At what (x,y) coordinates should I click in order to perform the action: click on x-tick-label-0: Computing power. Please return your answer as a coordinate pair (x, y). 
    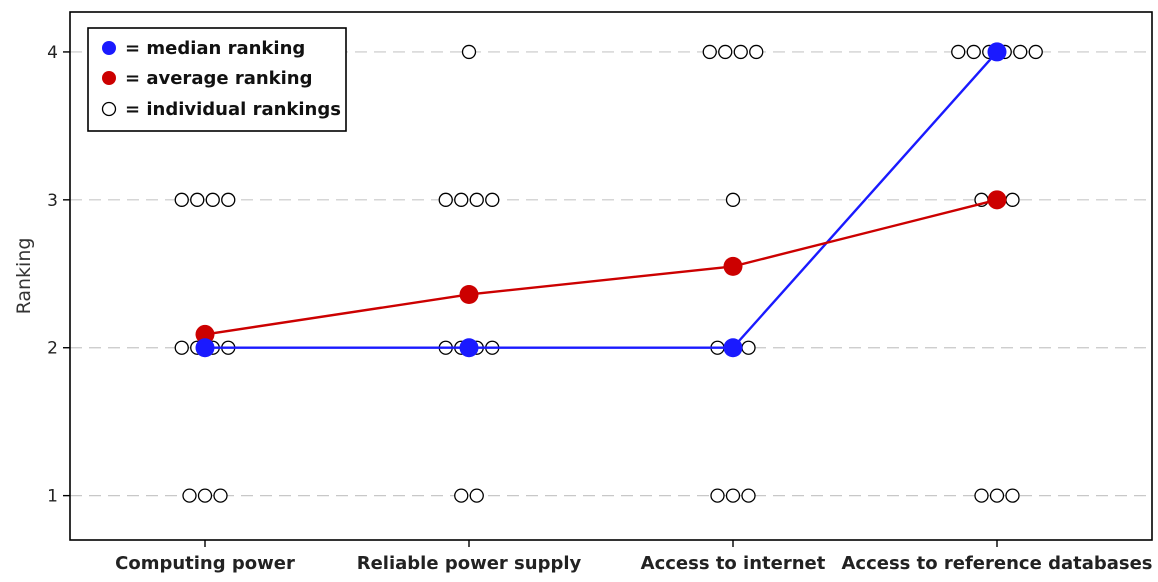
    Looking at the image, I should click on (205, 563).